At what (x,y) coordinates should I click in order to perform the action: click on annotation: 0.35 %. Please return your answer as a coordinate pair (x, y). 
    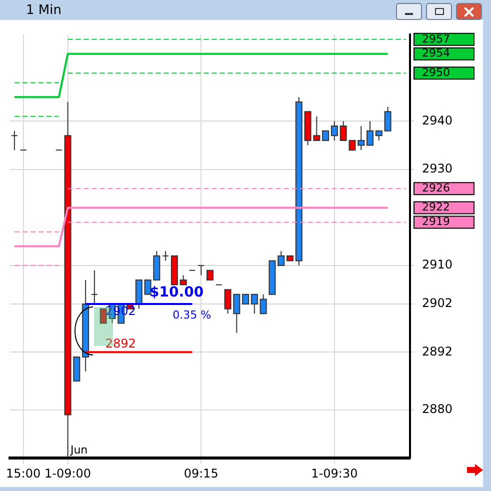
    Looking at the image, I should click on (192, 315).